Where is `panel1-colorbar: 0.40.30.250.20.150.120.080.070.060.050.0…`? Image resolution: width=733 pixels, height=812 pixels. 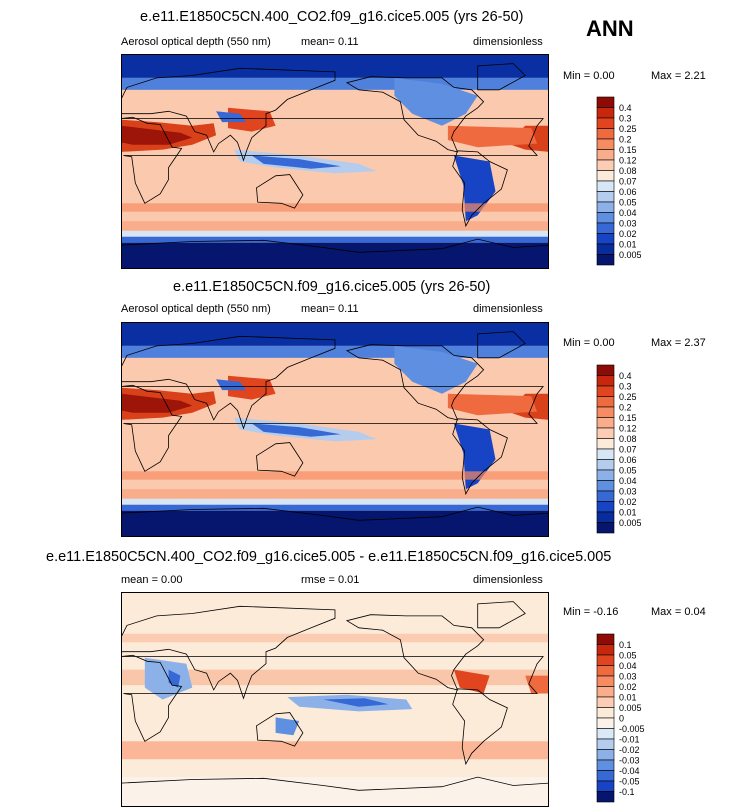 panel1-colorbar: 0.40.30.250.20.150.120.080.070.060.050.0… is located at coordinates (619, 181).